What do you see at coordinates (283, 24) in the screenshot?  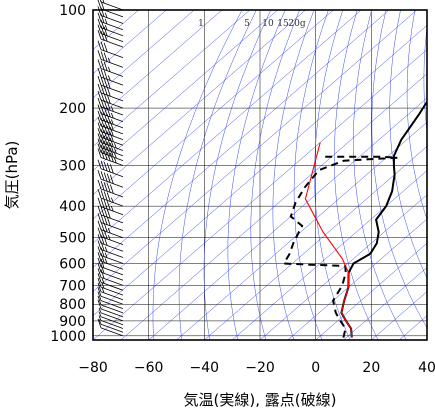 I see `mixing-ratio-label: 15` at bounding box center [283, 24].